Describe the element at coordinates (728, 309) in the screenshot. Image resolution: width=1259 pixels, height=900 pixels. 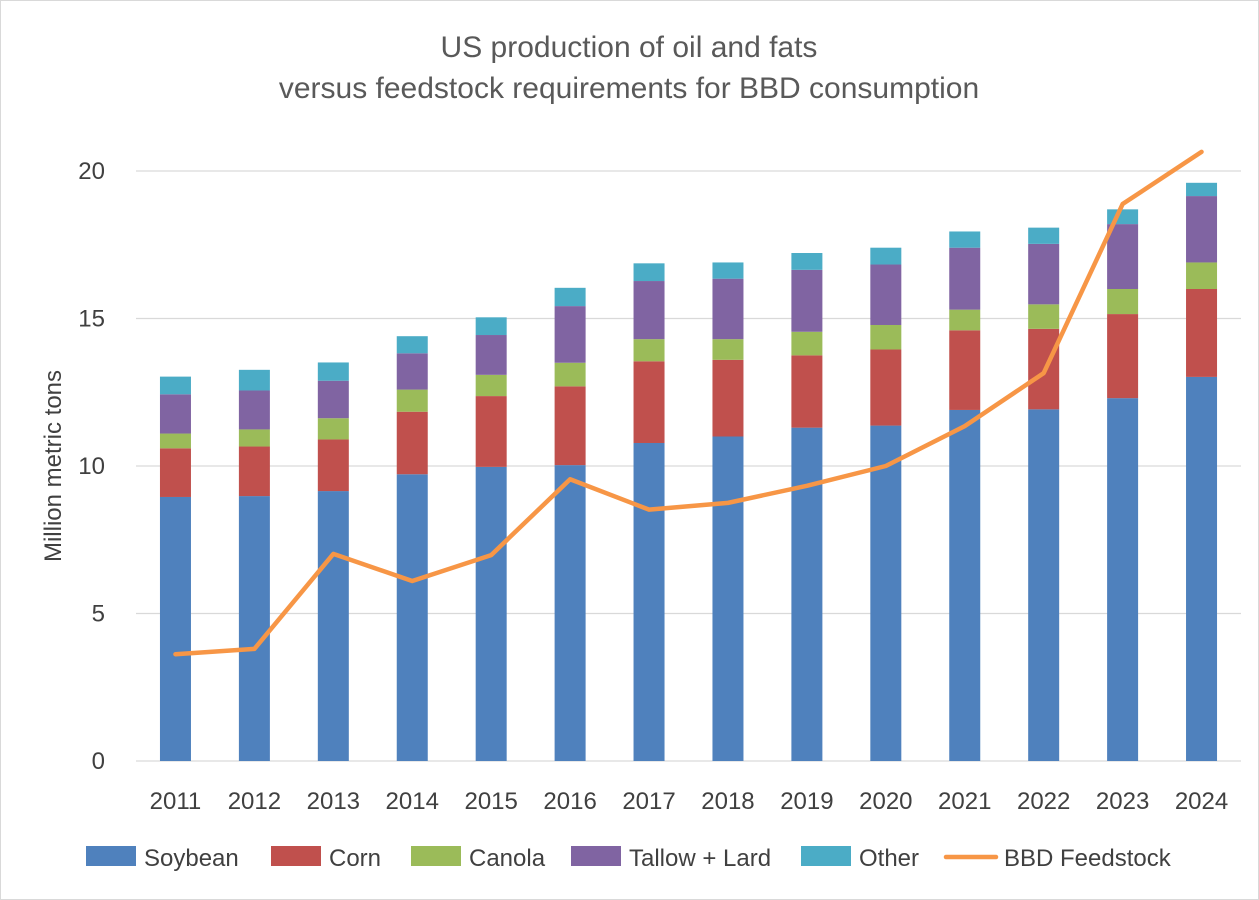
I see `bar-tallow-lard-2018` at that location.